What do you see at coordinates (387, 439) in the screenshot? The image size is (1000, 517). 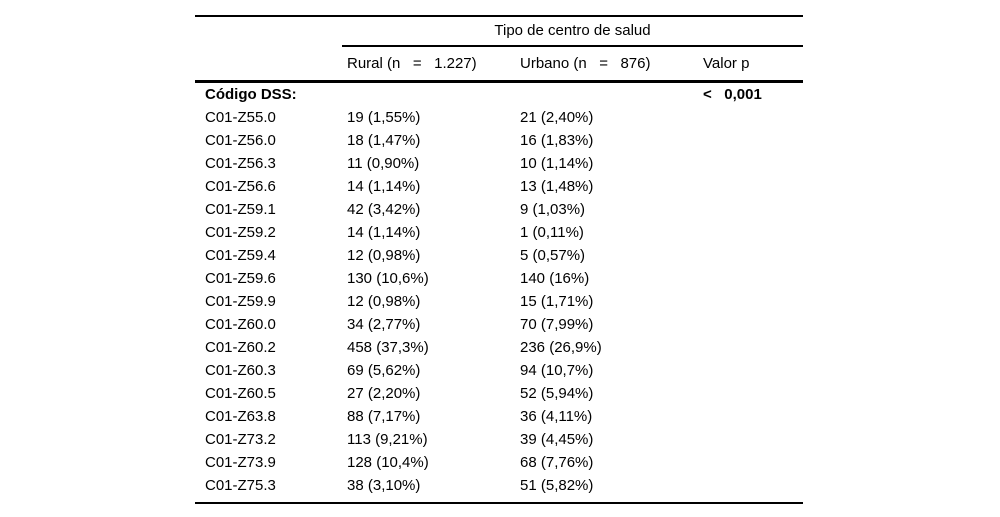 I see `cell-rural: 113 (9,21%)` at bounding box center [387, 439].